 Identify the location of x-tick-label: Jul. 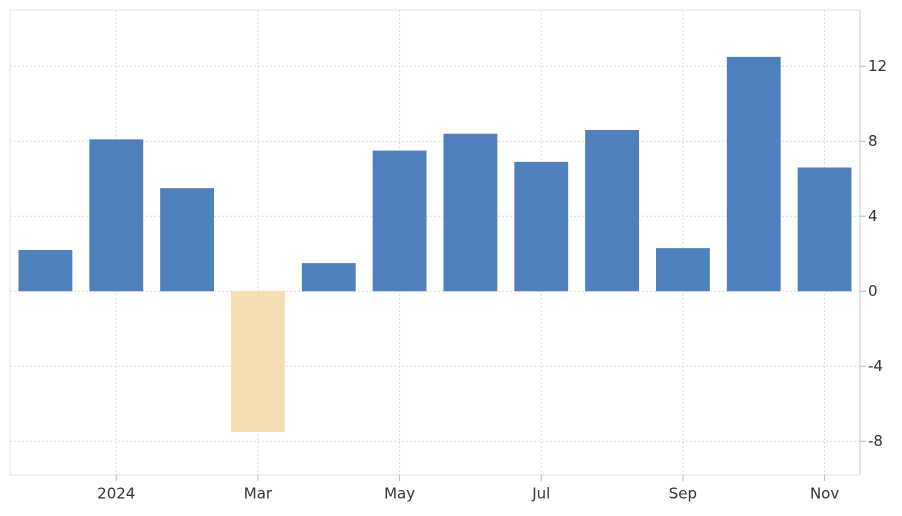
(540, 494).